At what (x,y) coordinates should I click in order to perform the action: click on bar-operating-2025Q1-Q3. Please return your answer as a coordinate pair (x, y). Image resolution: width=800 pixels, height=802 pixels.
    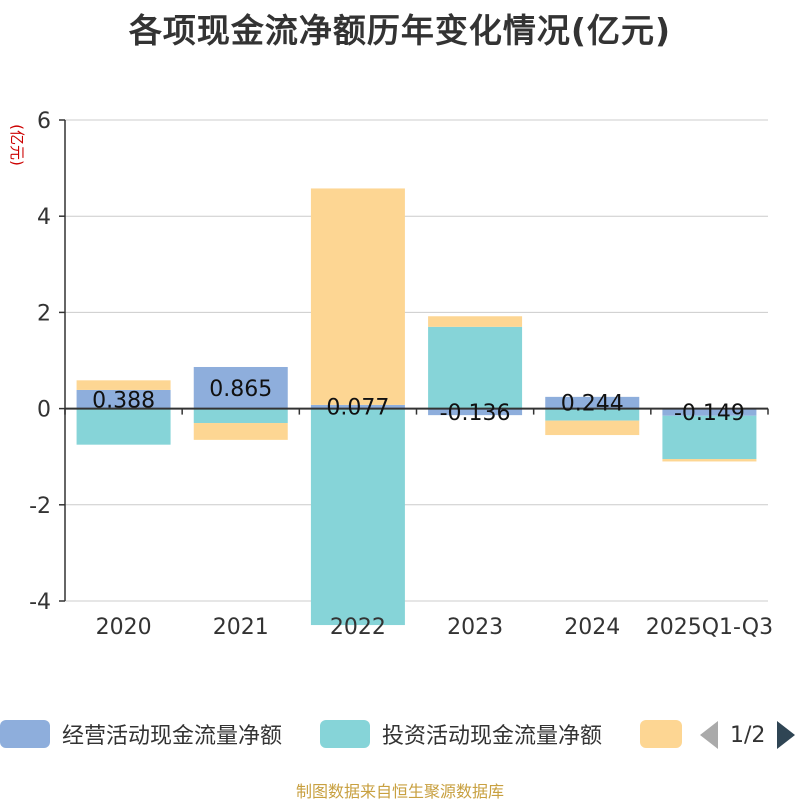
    Looking at the image, I should click on (709, 412).